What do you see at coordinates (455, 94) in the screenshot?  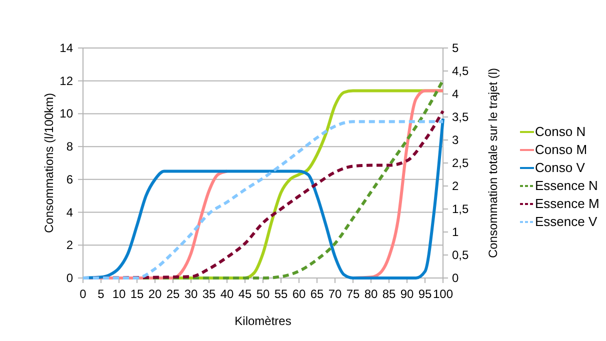 I see `y2-tick-label: 4` at bounding box center [455, 94].